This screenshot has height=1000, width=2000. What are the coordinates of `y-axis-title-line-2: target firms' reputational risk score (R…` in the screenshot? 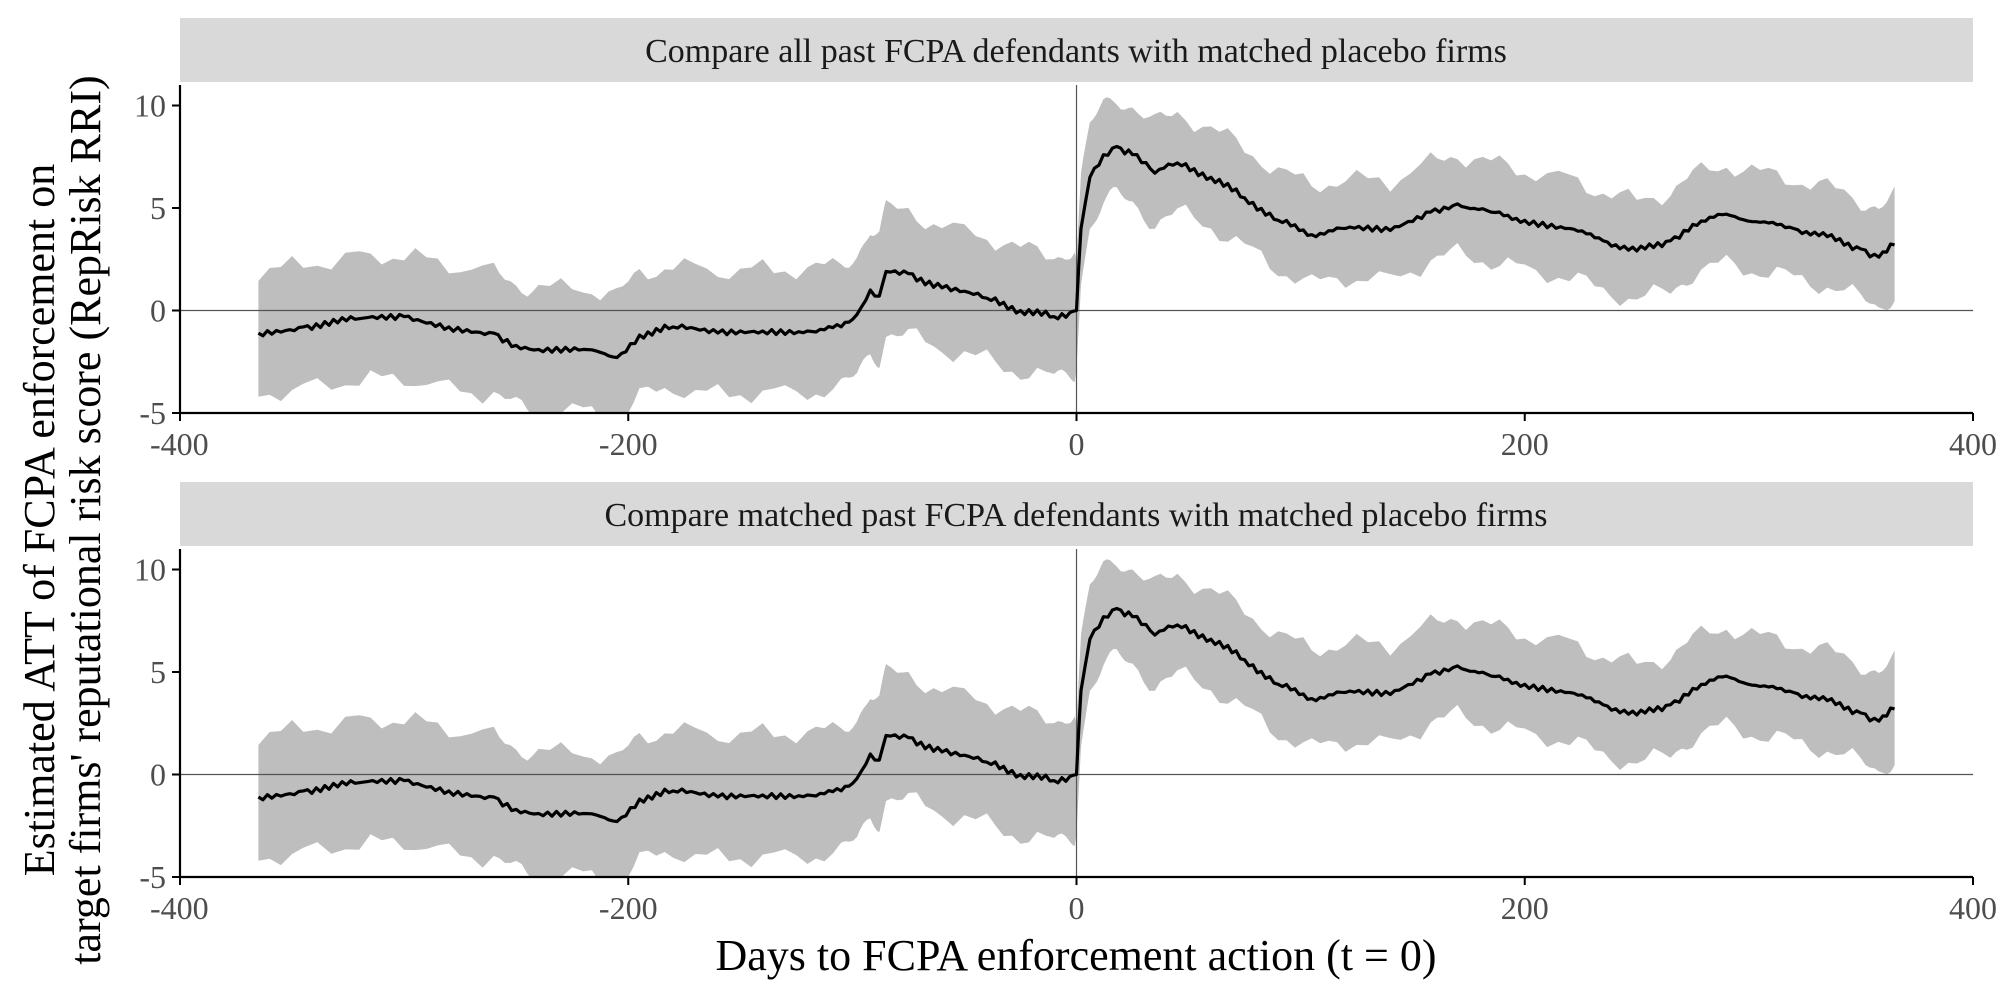 It's located at (85, 519).